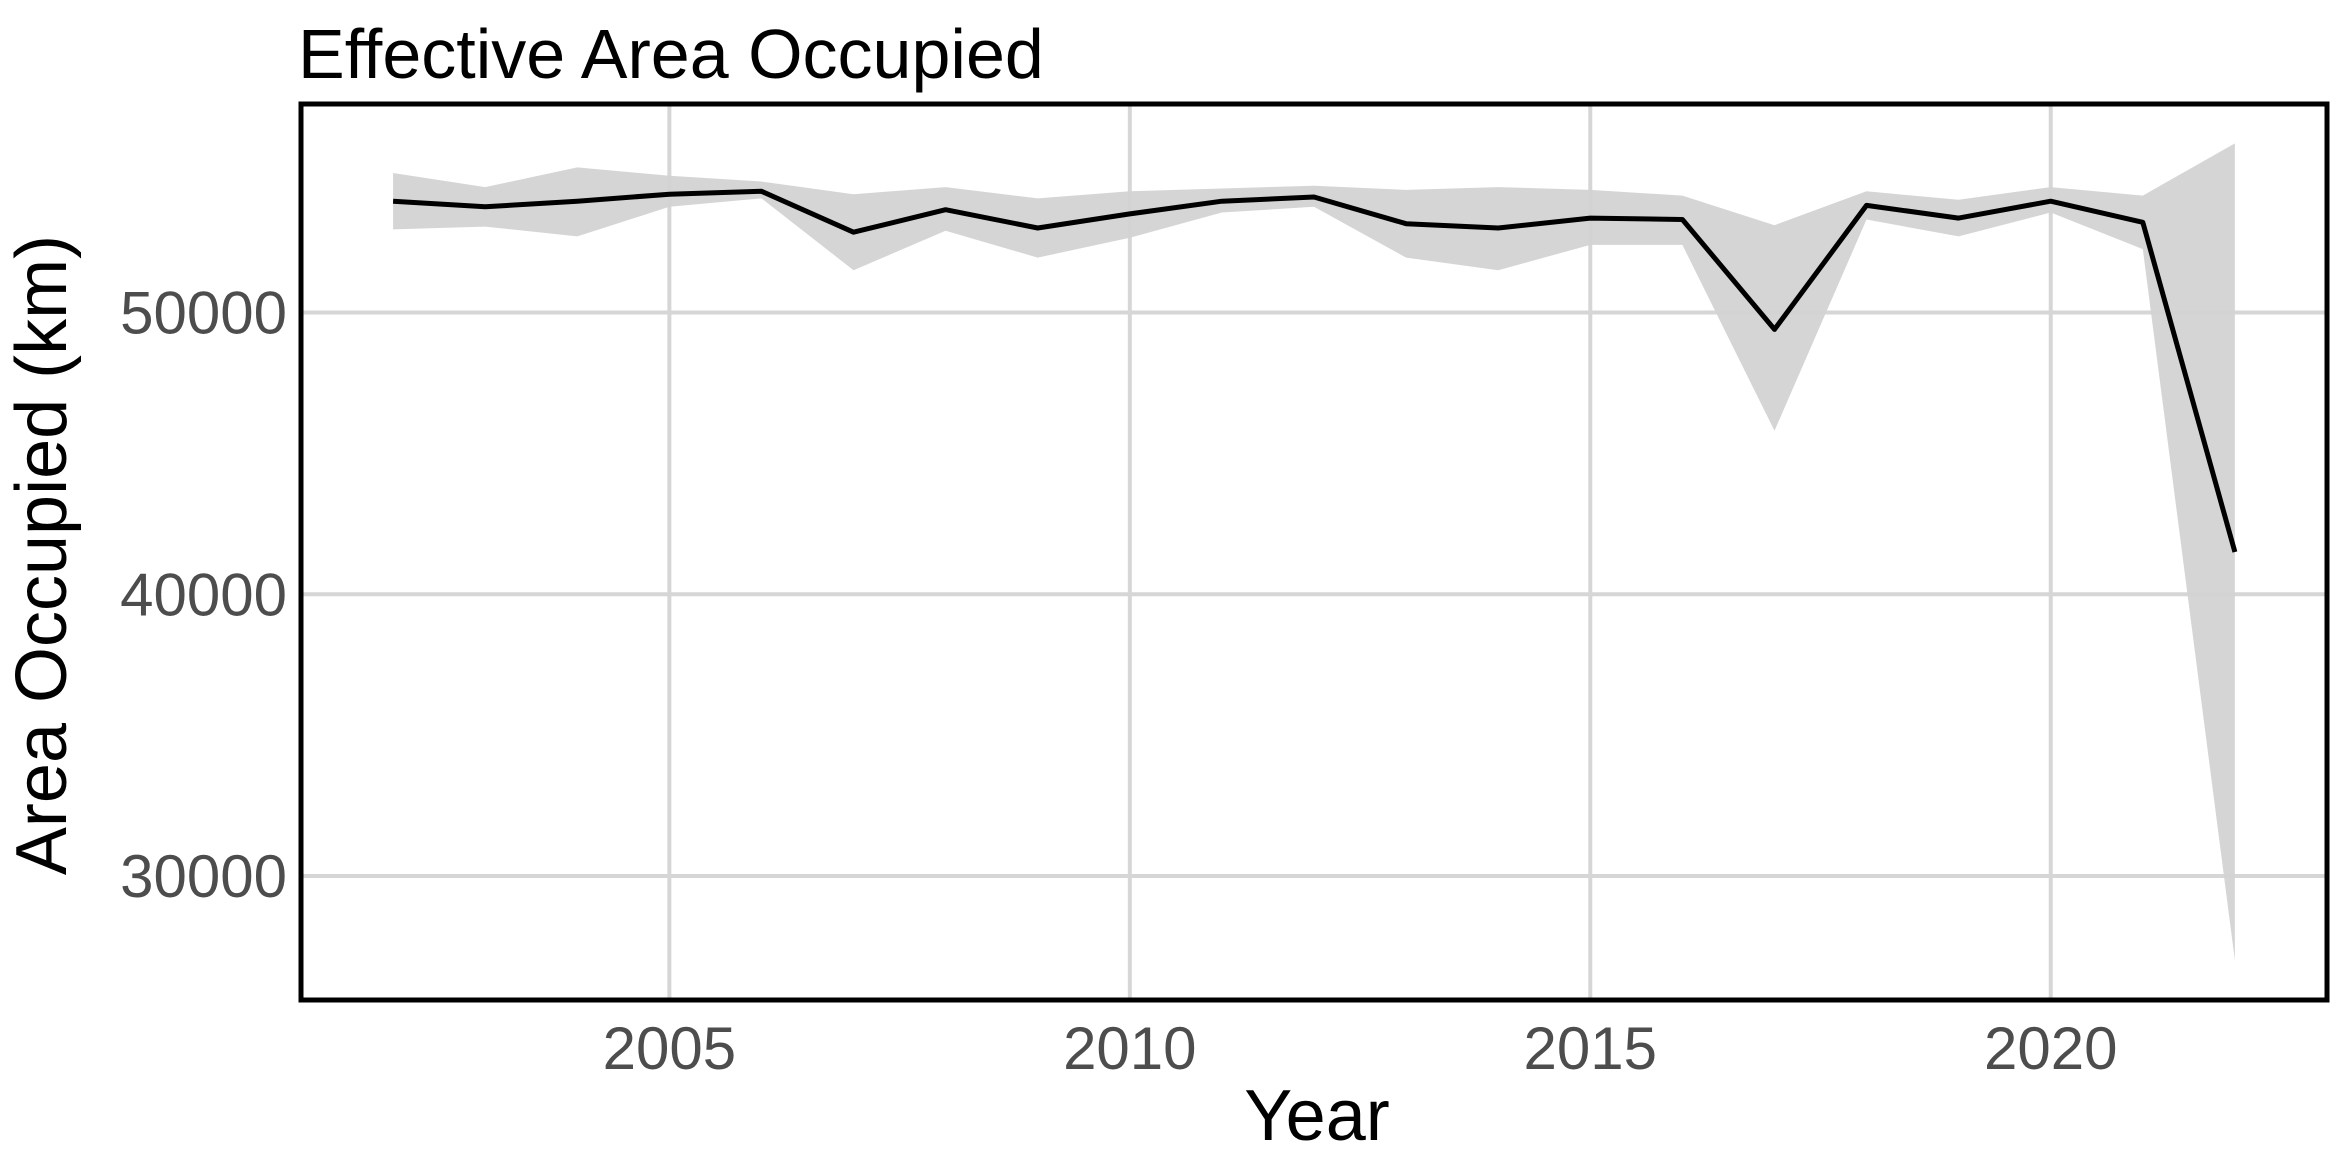 The width and height of the screenshot is (2346, 1173). Describe the element at coordinates (1129, 1048) in the screenshot. I see `x-tick-label-2010: 2010` at that location.